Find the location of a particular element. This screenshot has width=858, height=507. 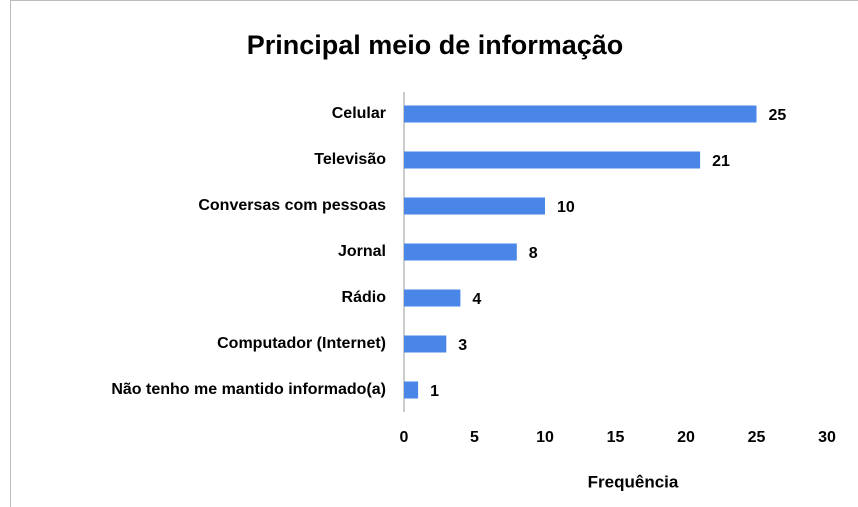

x-axis-title: Frequência is located at coordinates (633, 481).